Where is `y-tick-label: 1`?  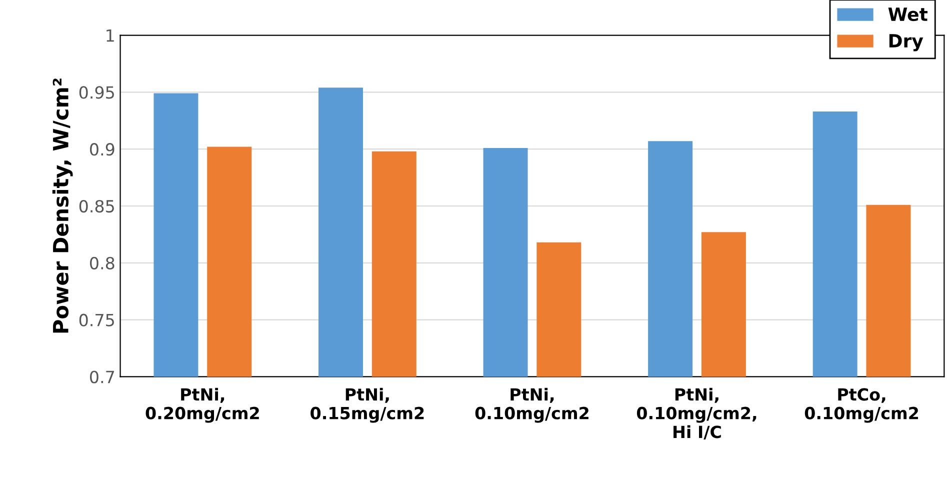 y-tick-label: 1 is located at coordinates (110, 35).